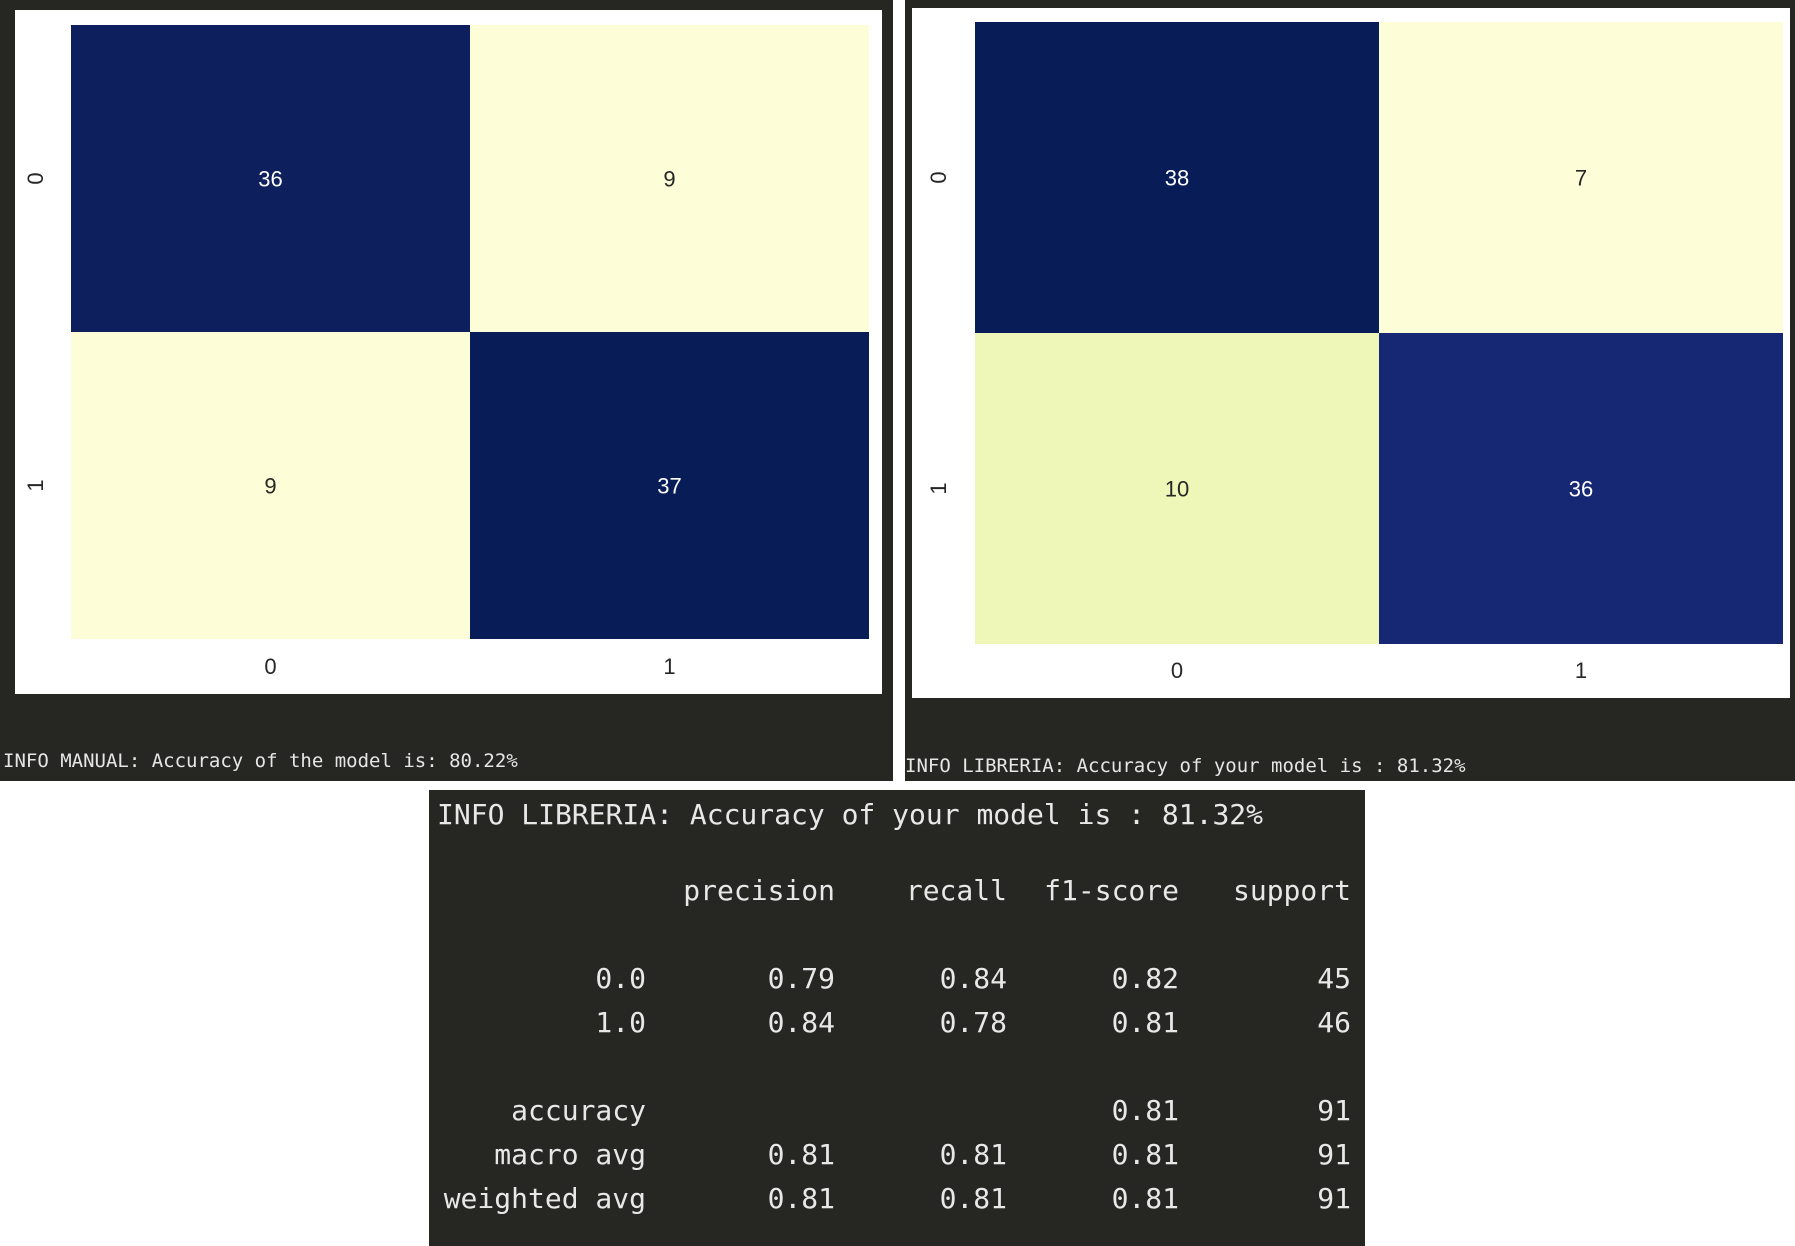 The width and height of the screenshot is (1795, 1246). Describe the element at coordinates (544, 1198) in the screenshot. I see `row-label: weighted avg` at that location.